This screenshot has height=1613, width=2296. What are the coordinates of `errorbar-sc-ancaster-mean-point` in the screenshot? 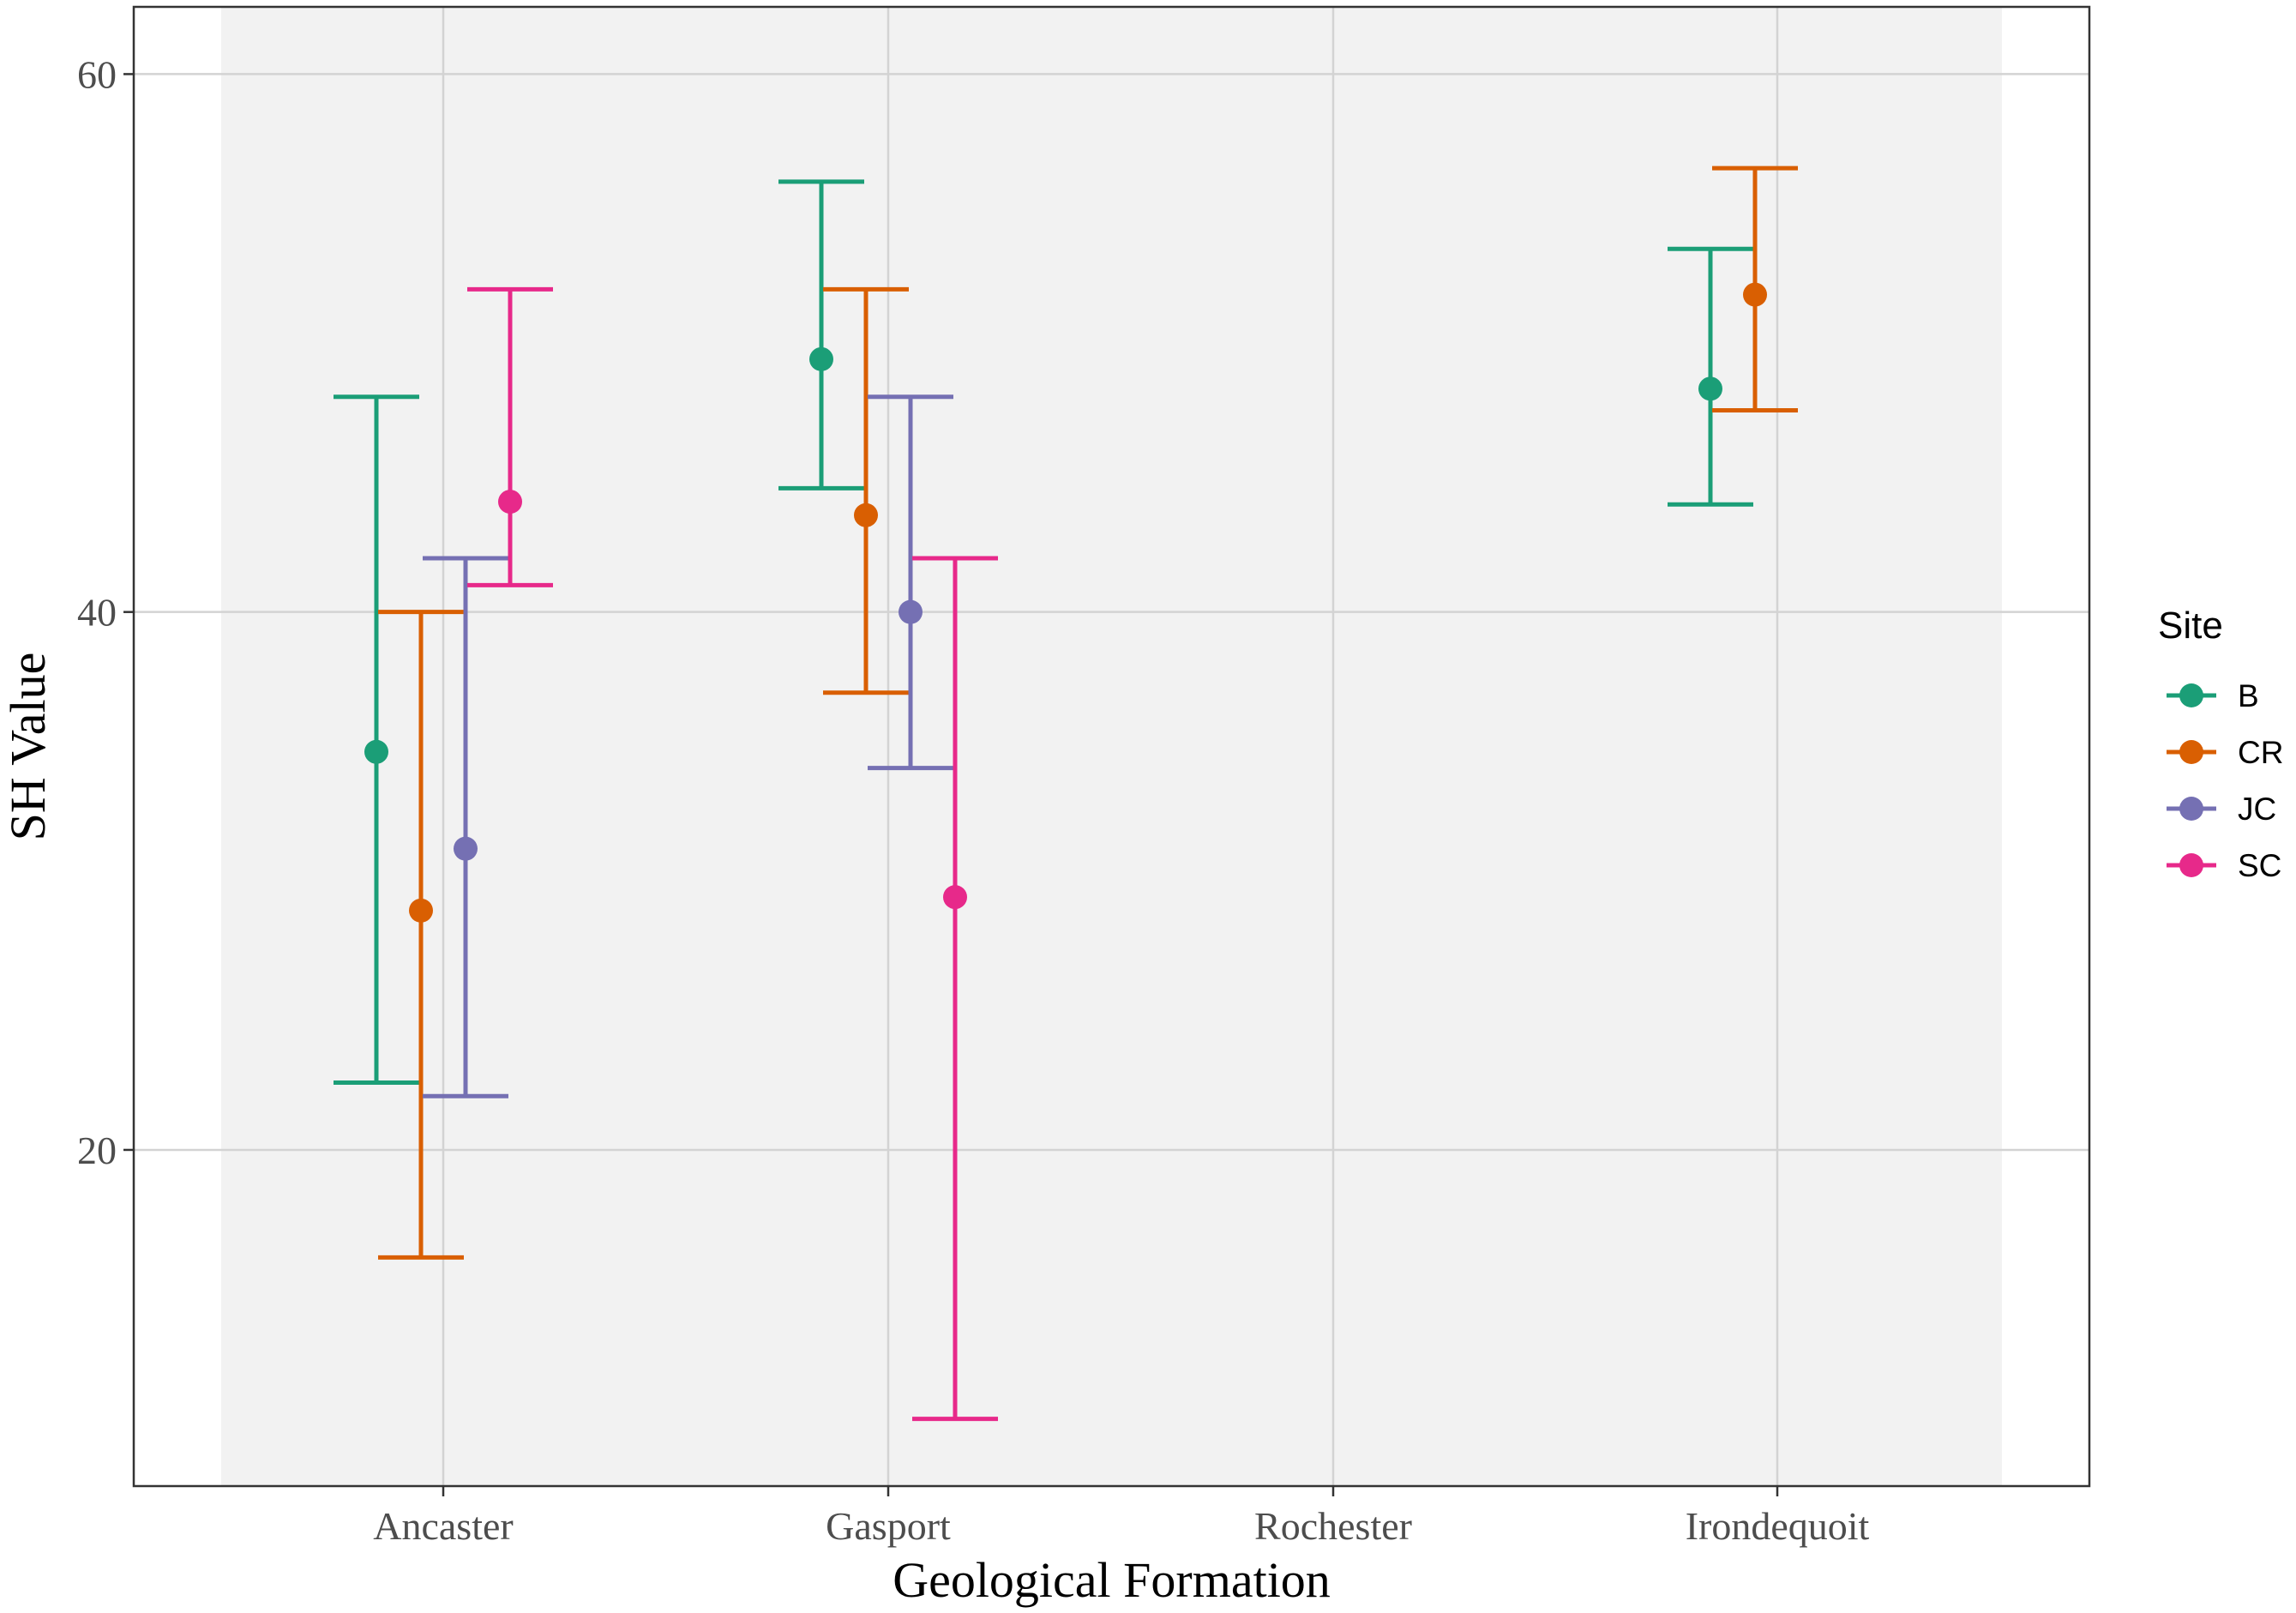 It's located at (510, 502).